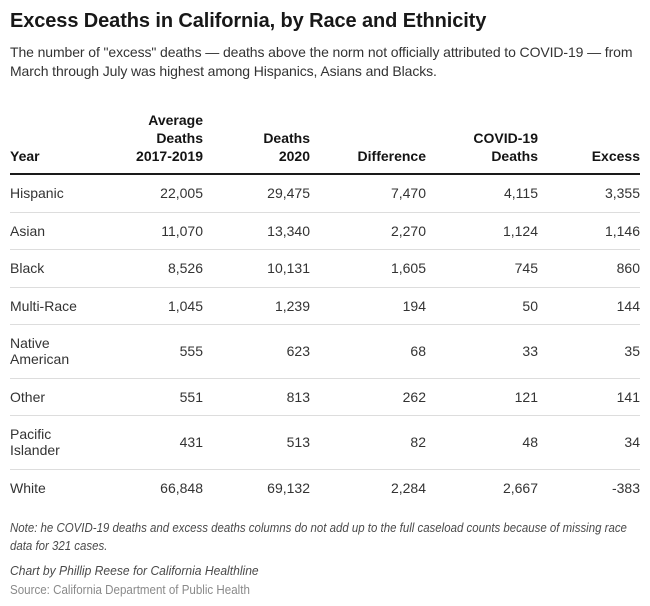  Describe the element at coordinates (589, 397) in the screenshot. I see `cell-value: 141` at that location.